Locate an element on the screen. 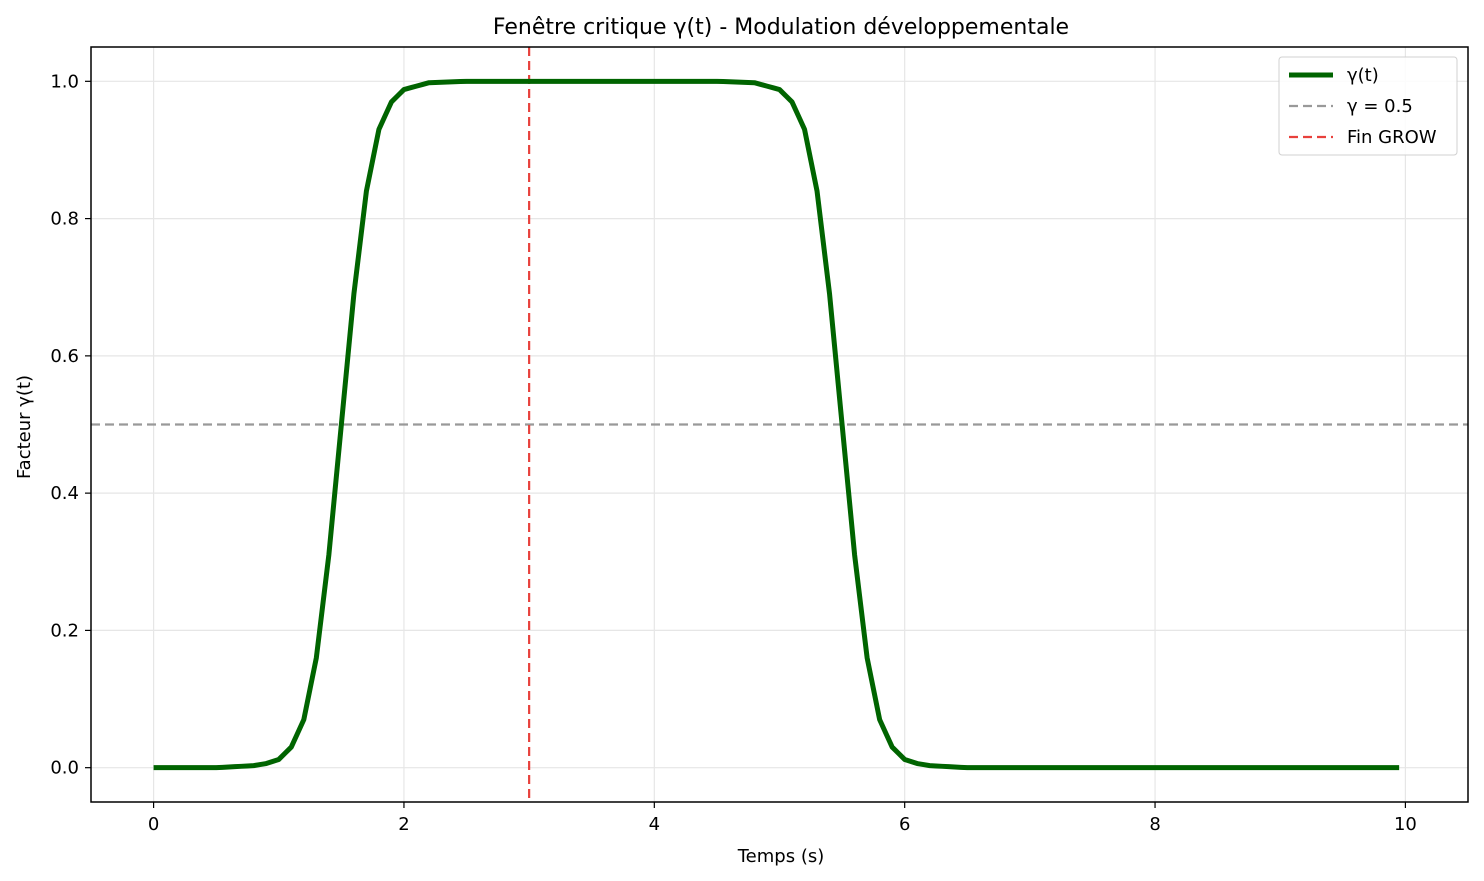  legend-box is located at coordinates (1368, 106).